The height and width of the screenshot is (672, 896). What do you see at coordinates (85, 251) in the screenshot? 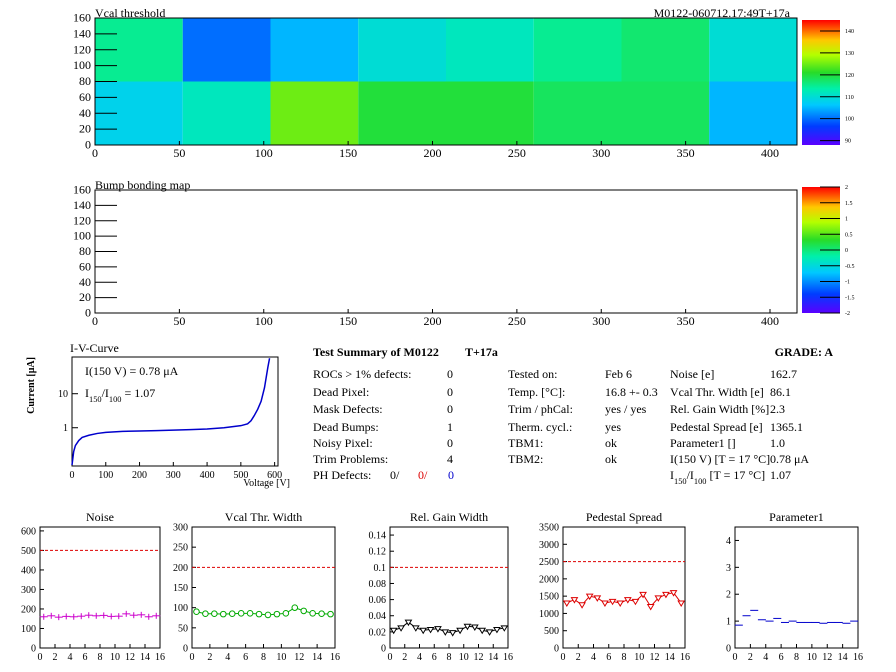
I see `y-tick-label: 80` at bounding box center [85, 251].